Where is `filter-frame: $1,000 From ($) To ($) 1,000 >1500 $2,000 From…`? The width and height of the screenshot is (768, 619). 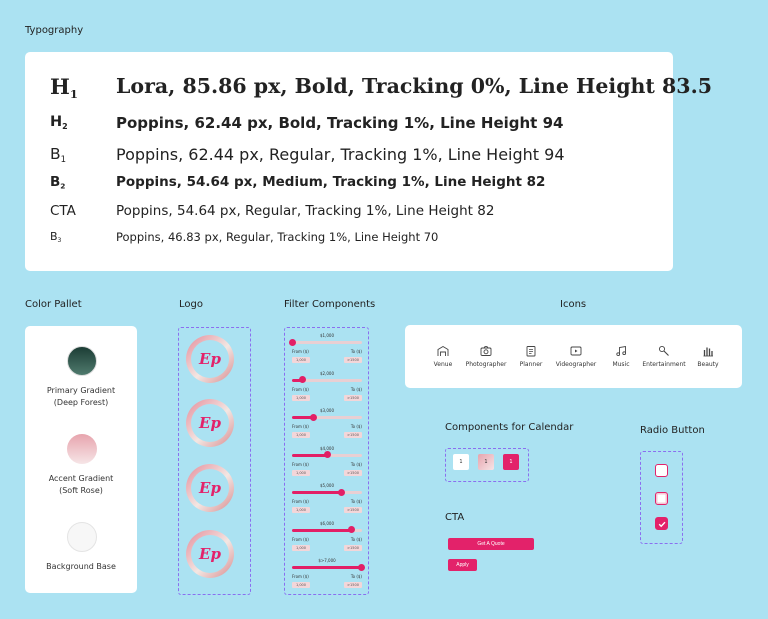
filter-frame: $1,000 From ($) To ($) 1,000 >1500 $2,000 From… is located at coordinates (326, 461).